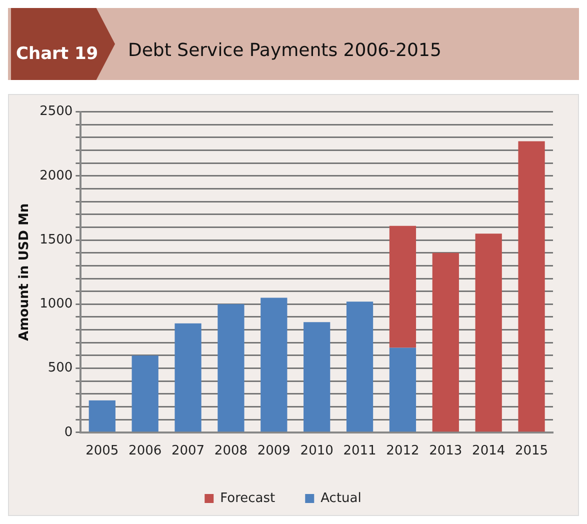 The image size is (587, 524). Describe the element at coordinates (56, 176) in the screenshot. I see `y-tick-label: 2000` at that location.